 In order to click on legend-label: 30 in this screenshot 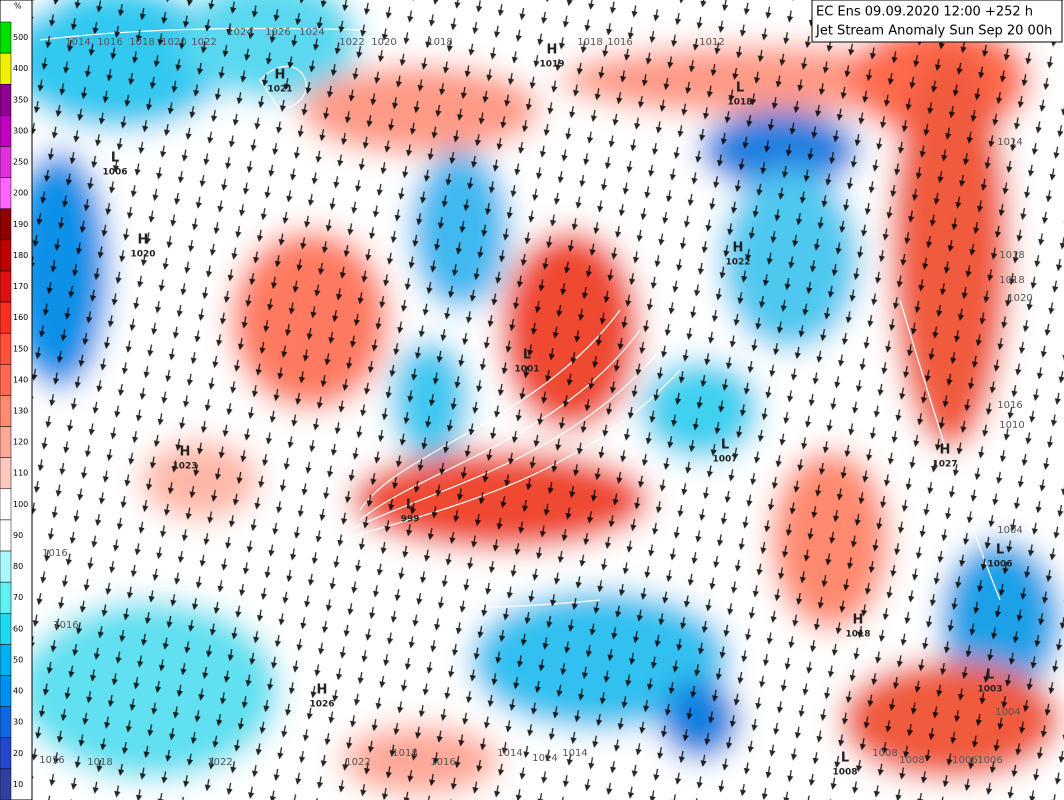, I will do `click(18, 722)`.